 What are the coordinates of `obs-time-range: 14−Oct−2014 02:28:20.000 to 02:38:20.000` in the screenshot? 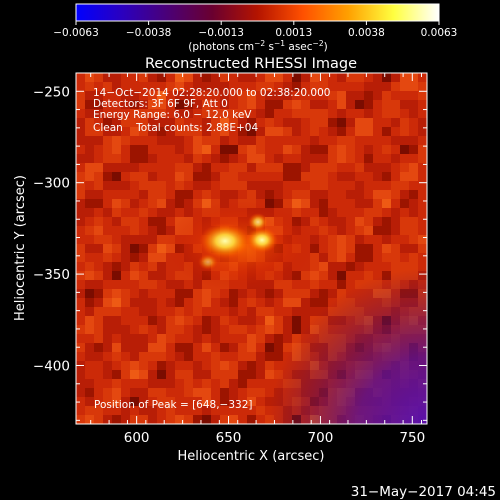 It's located at (211, 93).